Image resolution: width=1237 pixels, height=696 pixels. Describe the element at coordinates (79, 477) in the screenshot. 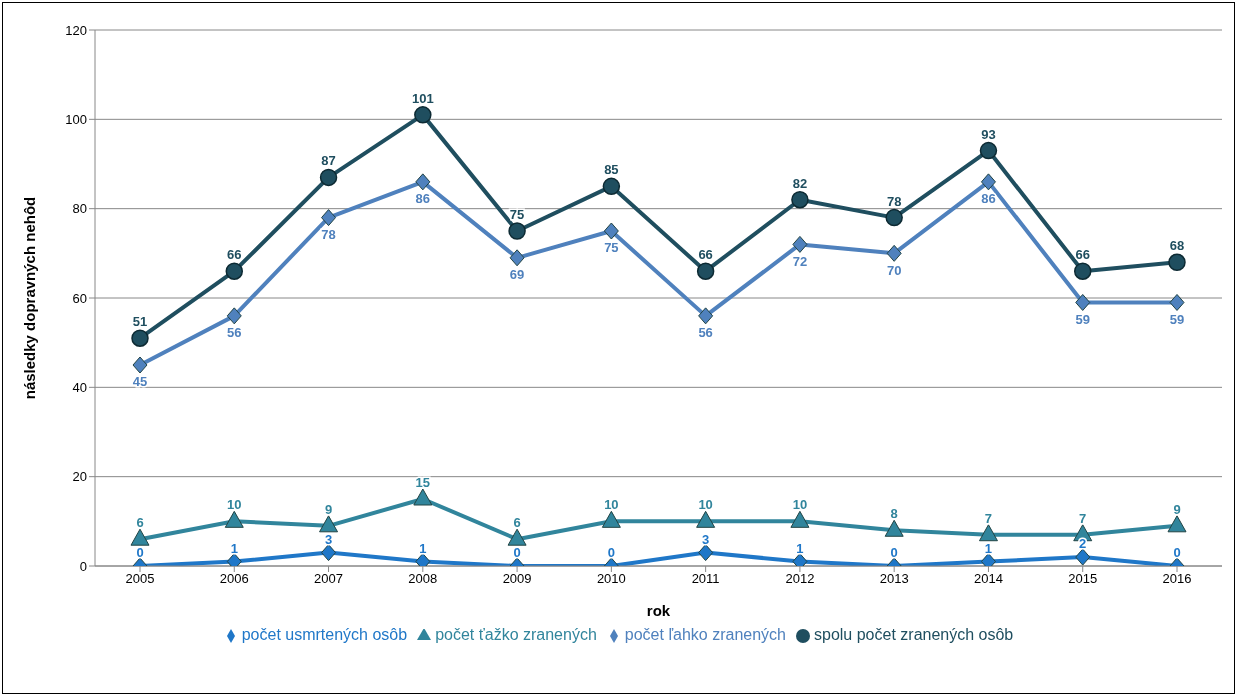

I see `y-tick-label: 20` at that location.